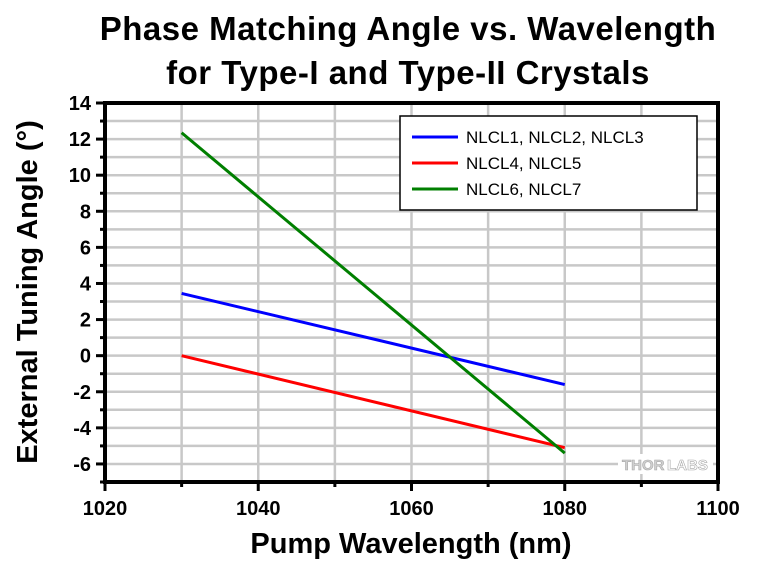 Image resolution: width=780 pixels, height=563 pixels. I want to click on y-tick-labels: -6 -4 -2 0 2 4 6 8 10 12 14, so click(80, 284).